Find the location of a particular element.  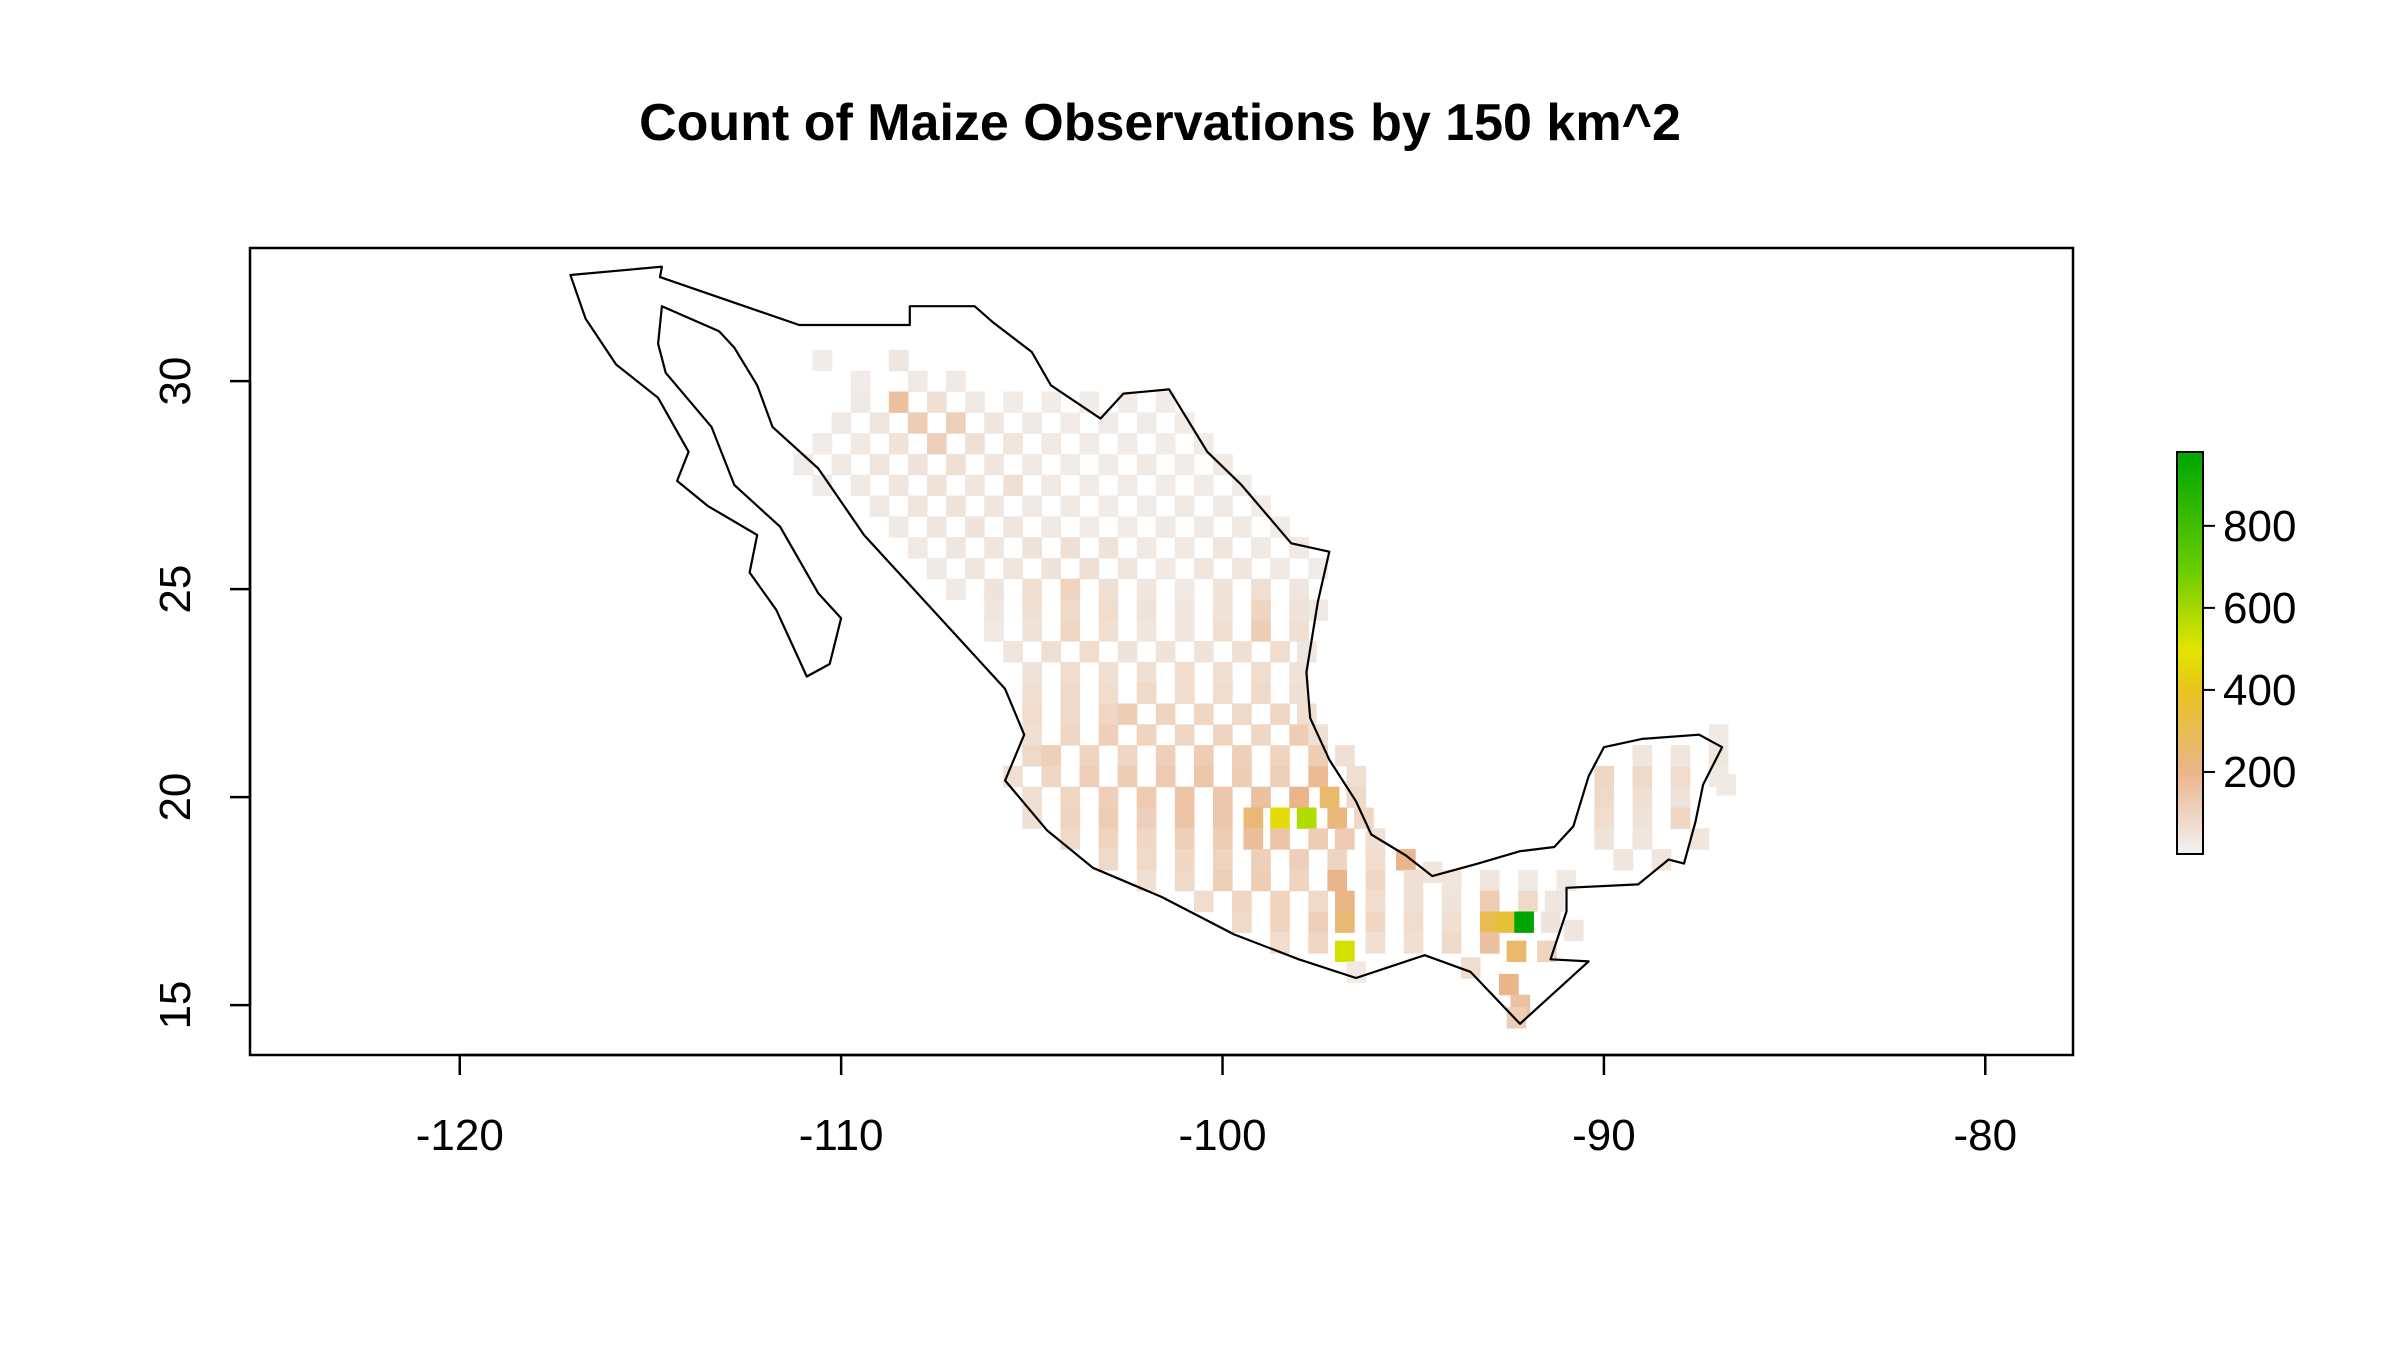

color-legend: 200 400 600 800 is located at coordinates (2236, 653).